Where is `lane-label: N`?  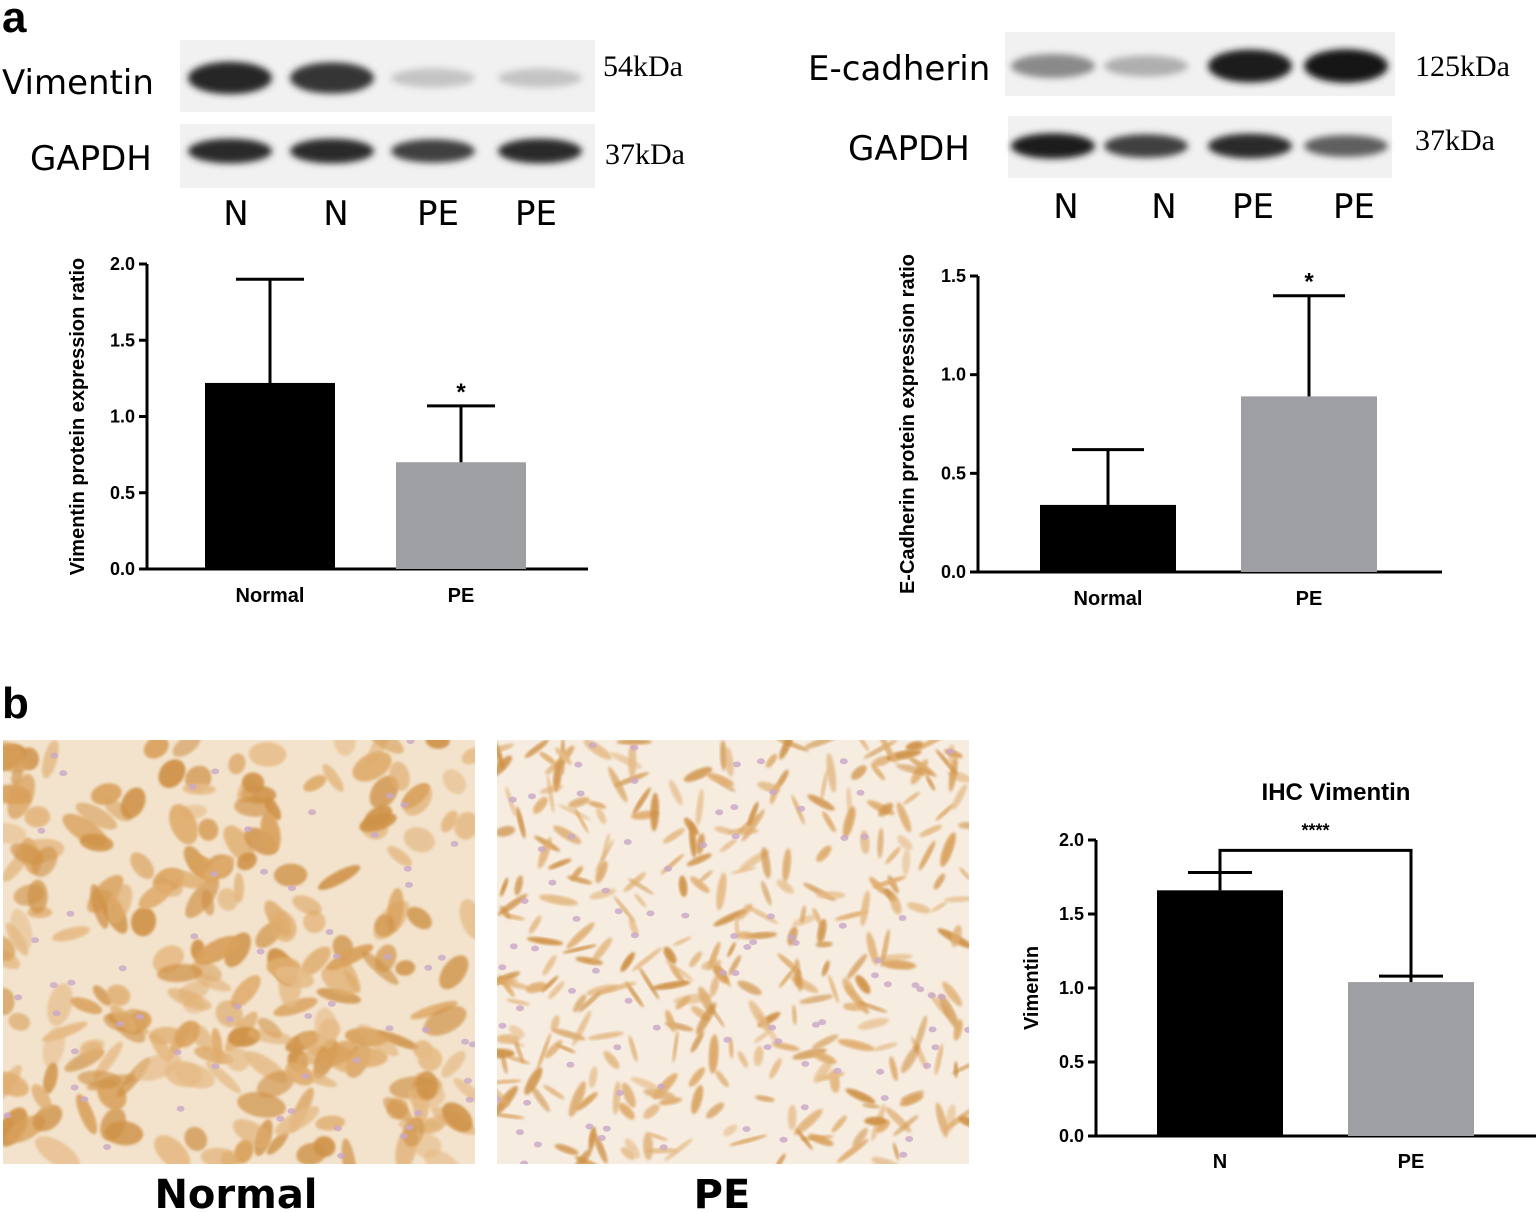 lane-label: N is located at coordinates (335, 214).